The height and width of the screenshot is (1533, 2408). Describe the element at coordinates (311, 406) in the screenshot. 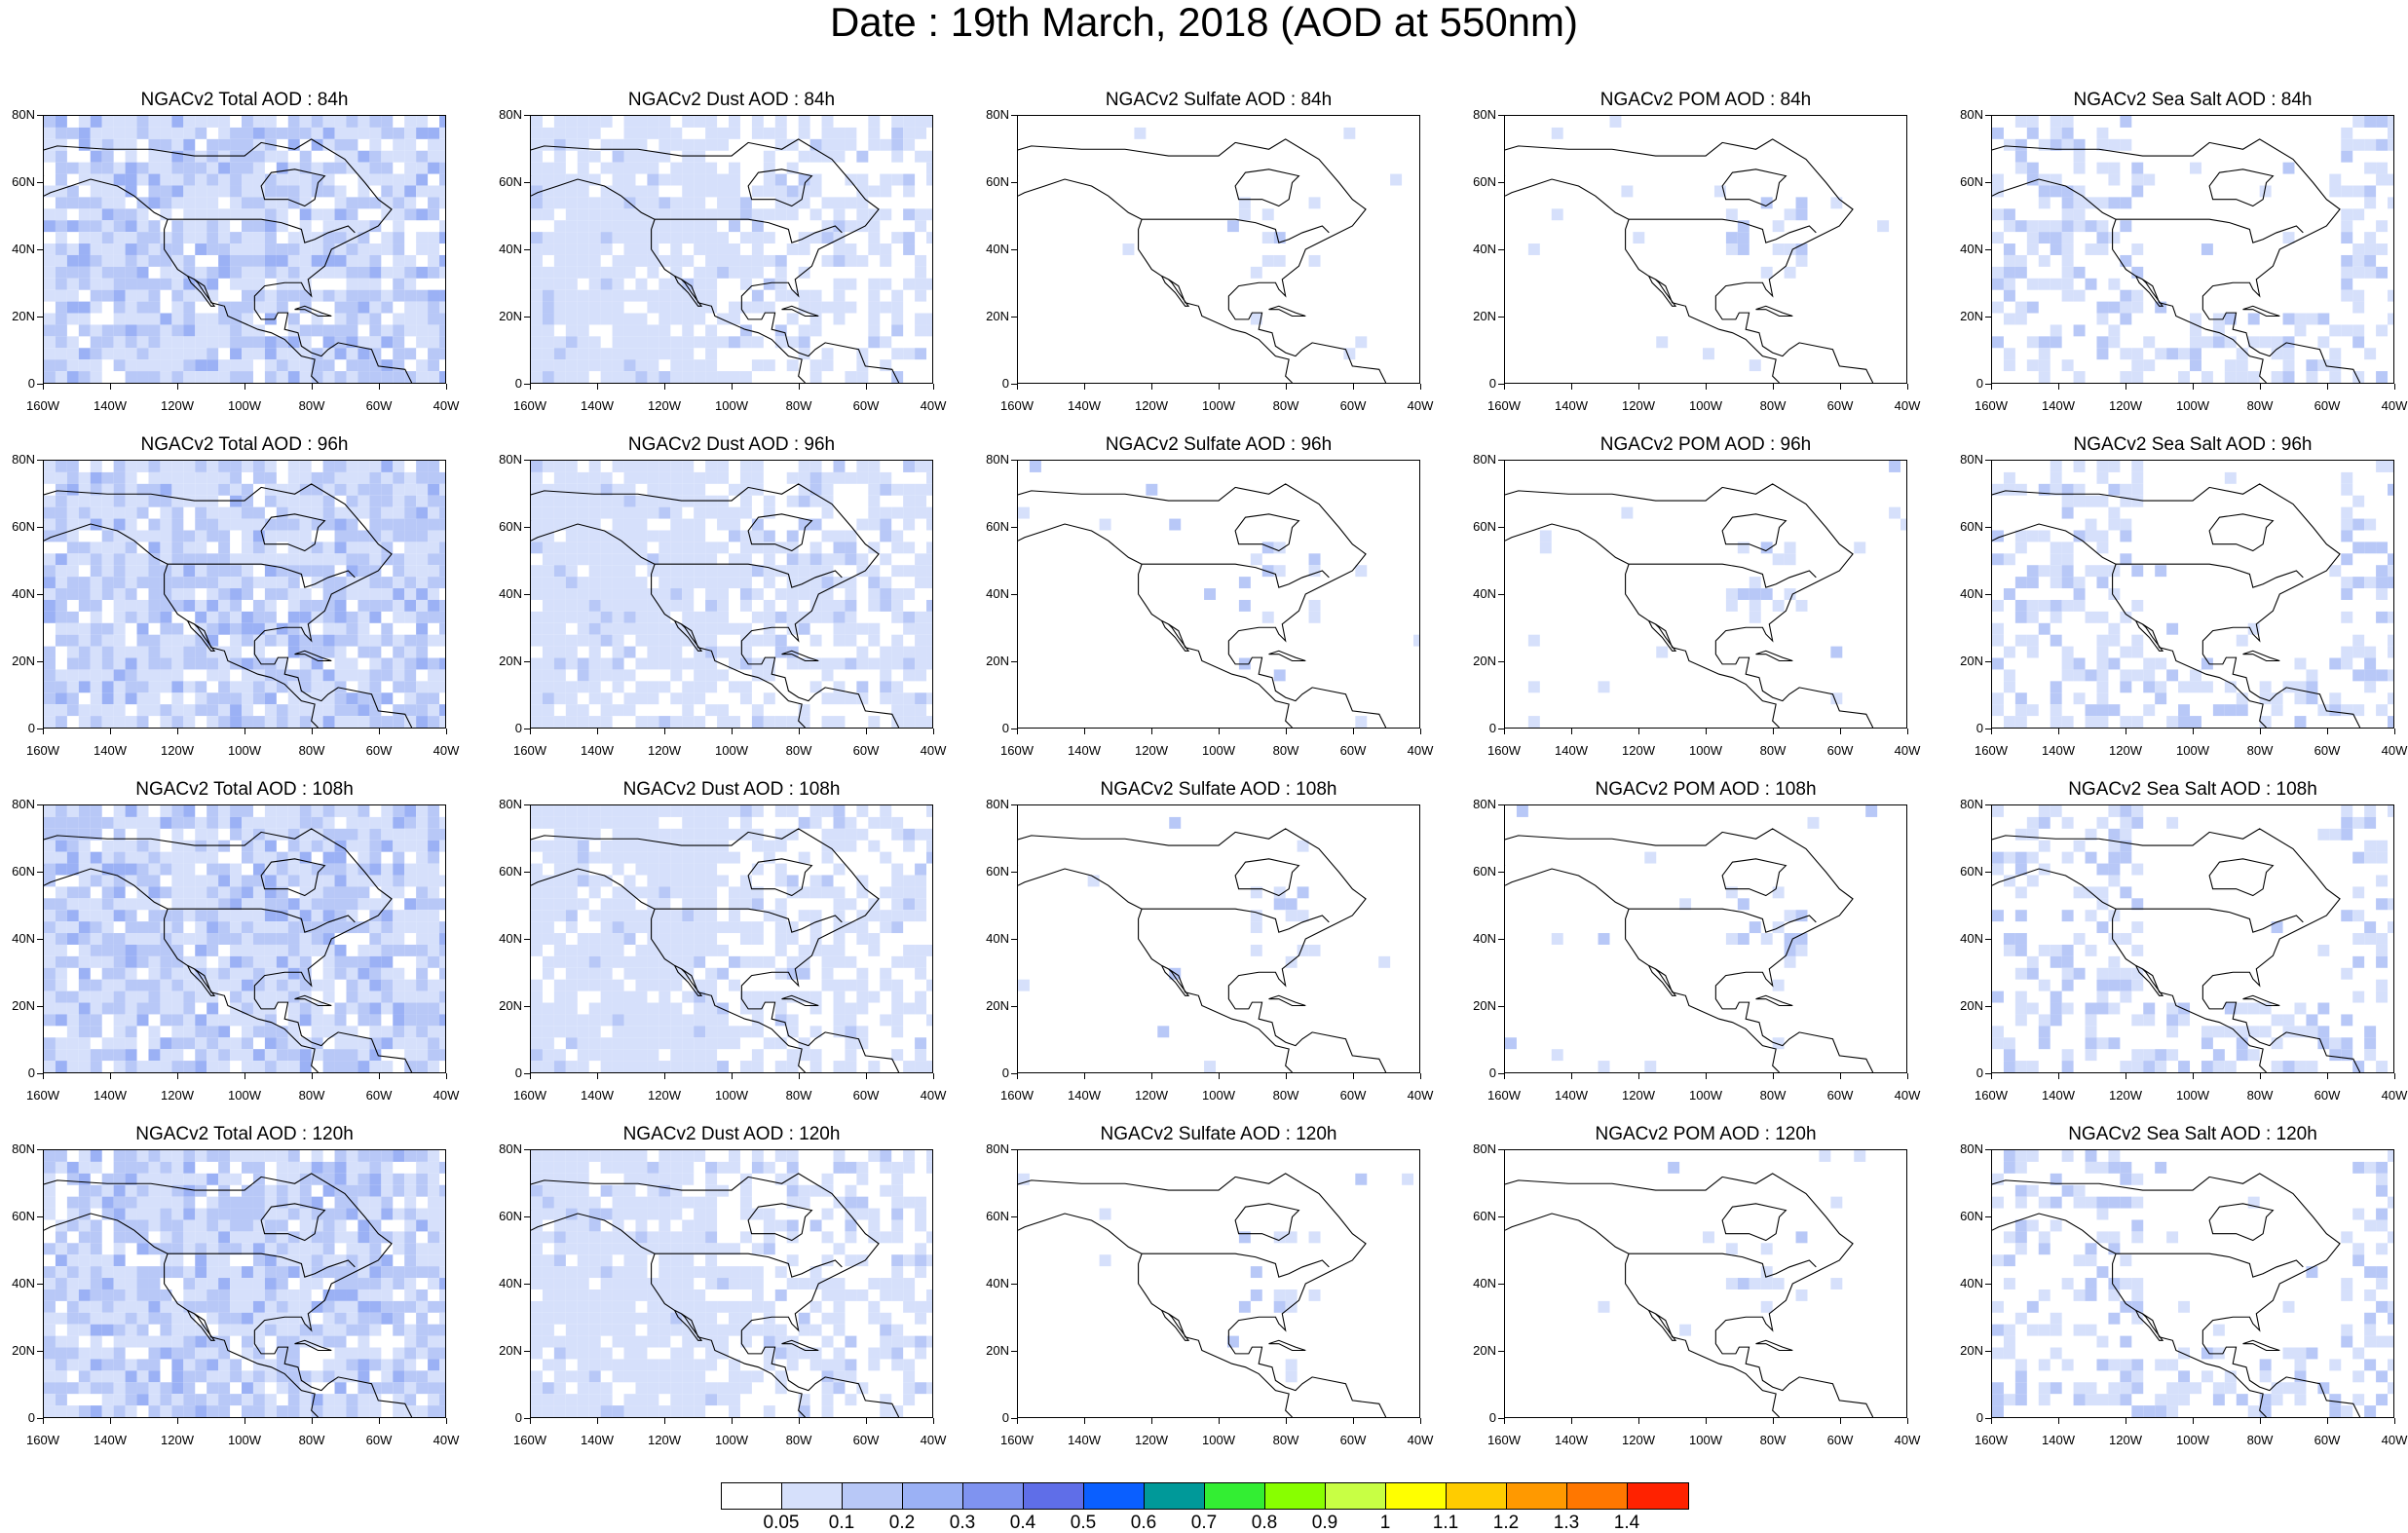

I see `lon-tick-label: 80W` at that location.